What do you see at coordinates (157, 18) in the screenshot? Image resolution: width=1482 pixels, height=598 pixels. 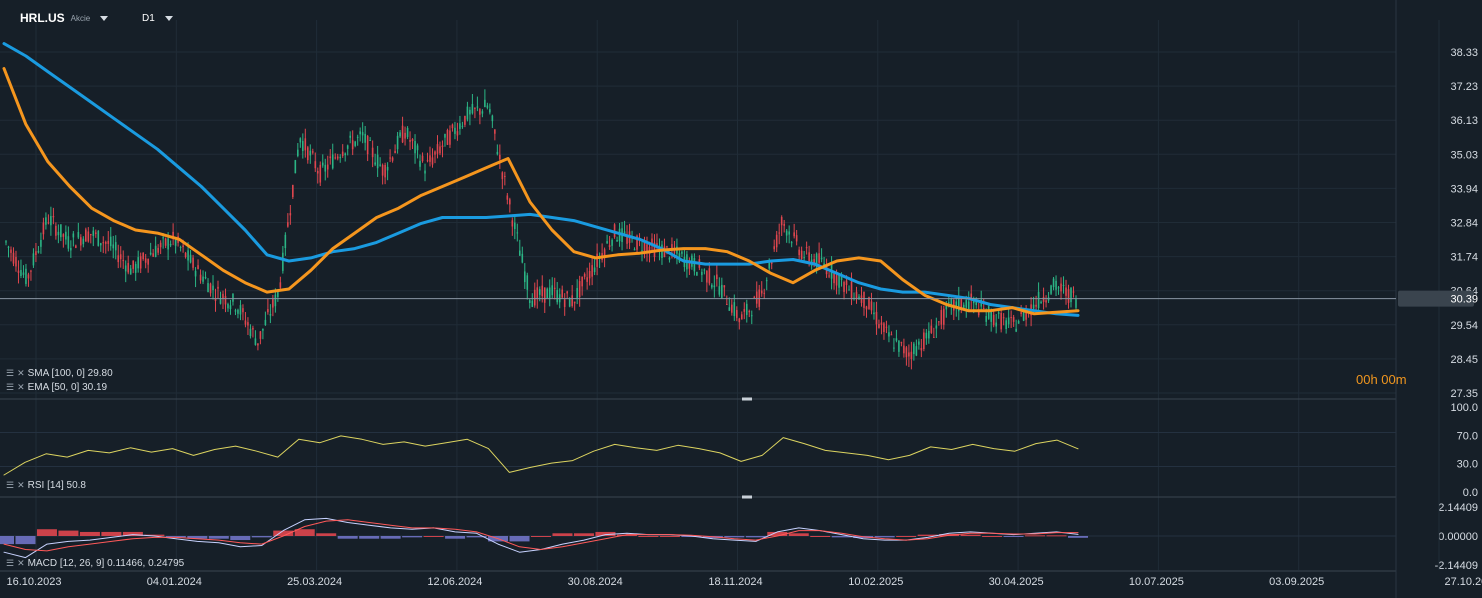 I see `timeframe-selector: D1` at bounding box center [157, 18].